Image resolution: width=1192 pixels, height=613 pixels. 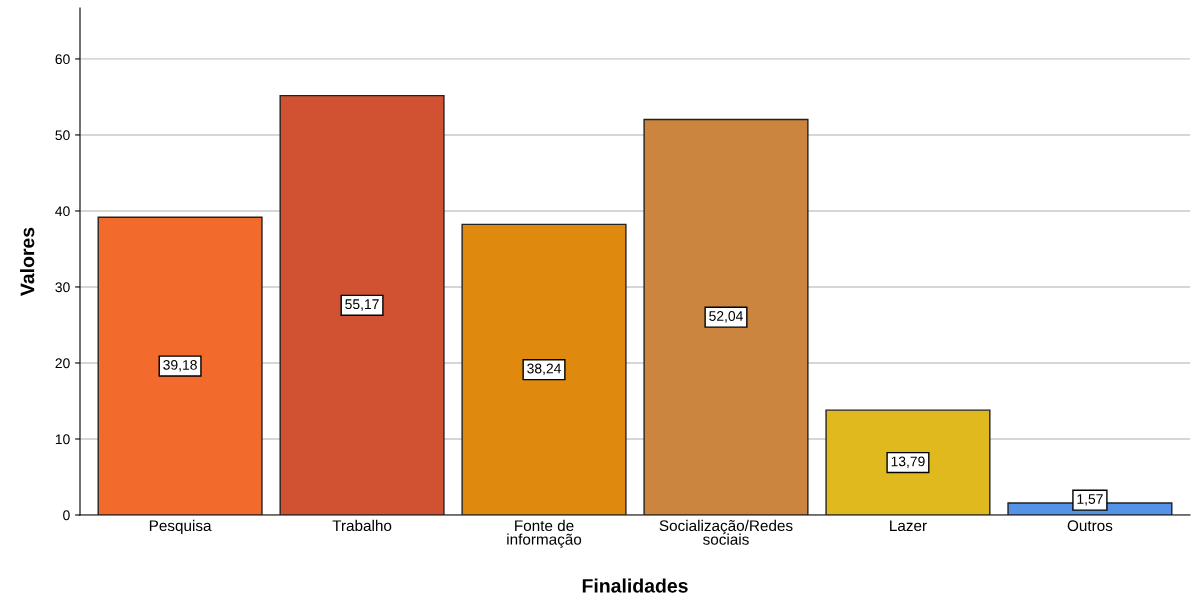 I want to click on y-tick-label: 20, so click(x=62, y=363).